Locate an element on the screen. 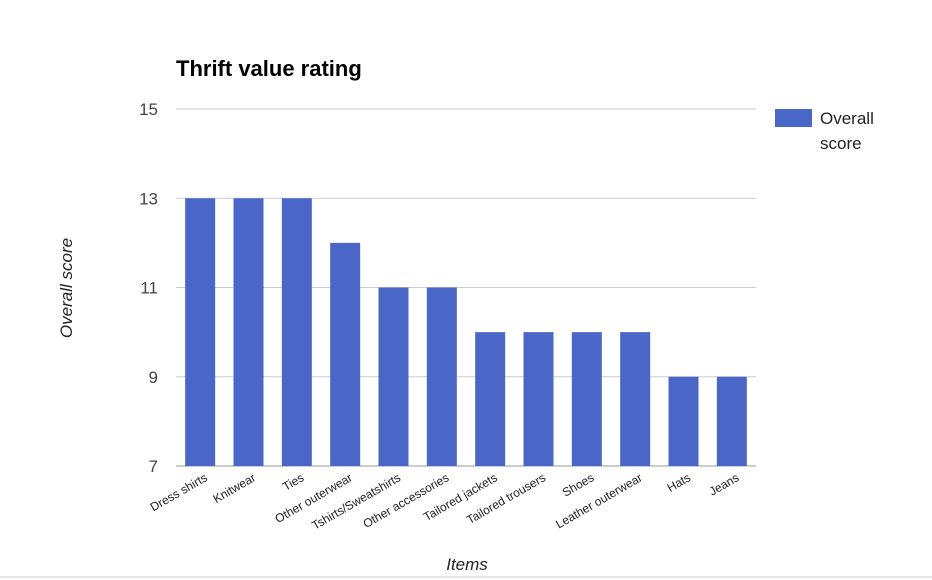 This screenshot has height=580, width=932. x-tick-label: Hats is located at coordinates (679, 482).